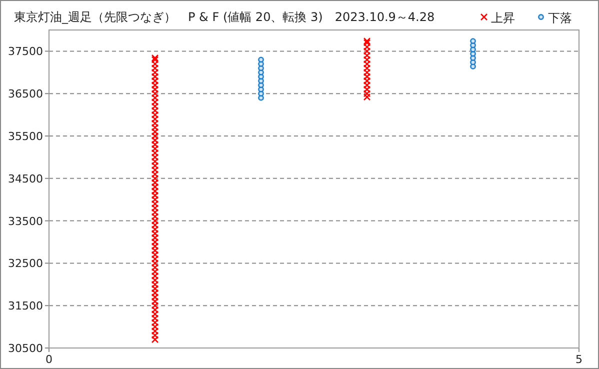 This screenshot has width=599, height=369. I want to click on y-tick-label: 32500, so click(25, 263).